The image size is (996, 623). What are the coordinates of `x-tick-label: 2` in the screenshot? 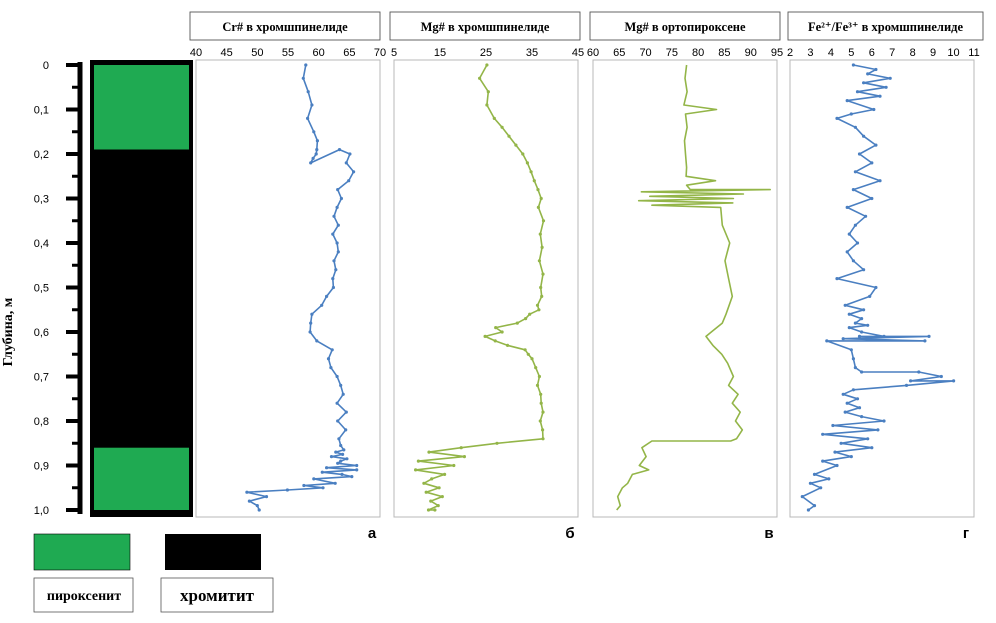 It's located at (790, 53).